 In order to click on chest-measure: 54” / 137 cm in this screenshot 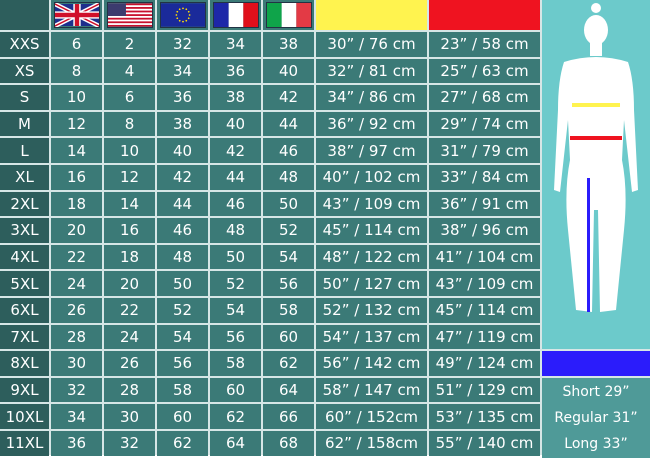, I will do `click(371, 337)`.